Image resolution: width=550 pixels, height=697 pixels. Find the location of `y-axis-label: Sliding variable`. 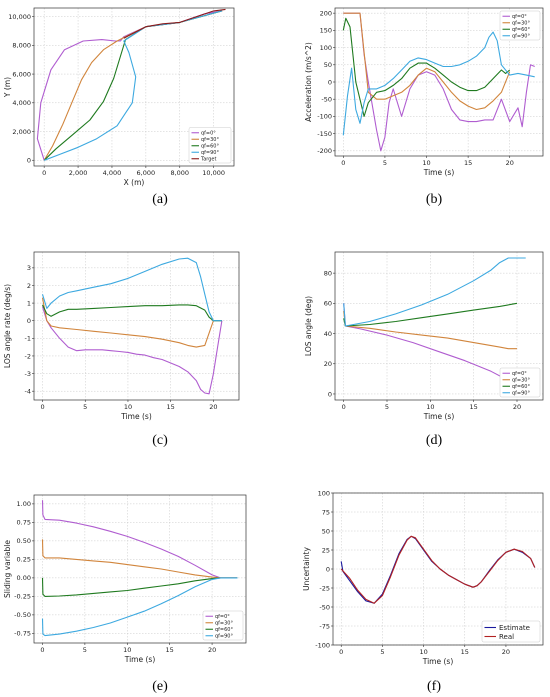

y-axis-label: Sliding variable is located at coordinates (7, 569).